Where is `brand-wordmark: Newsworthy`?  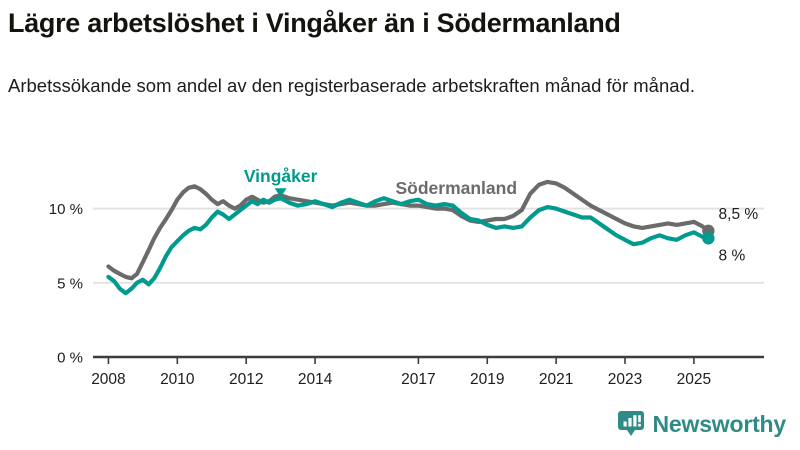
brand-wordmark: Newsworthy is located at coordinates (719, 423).